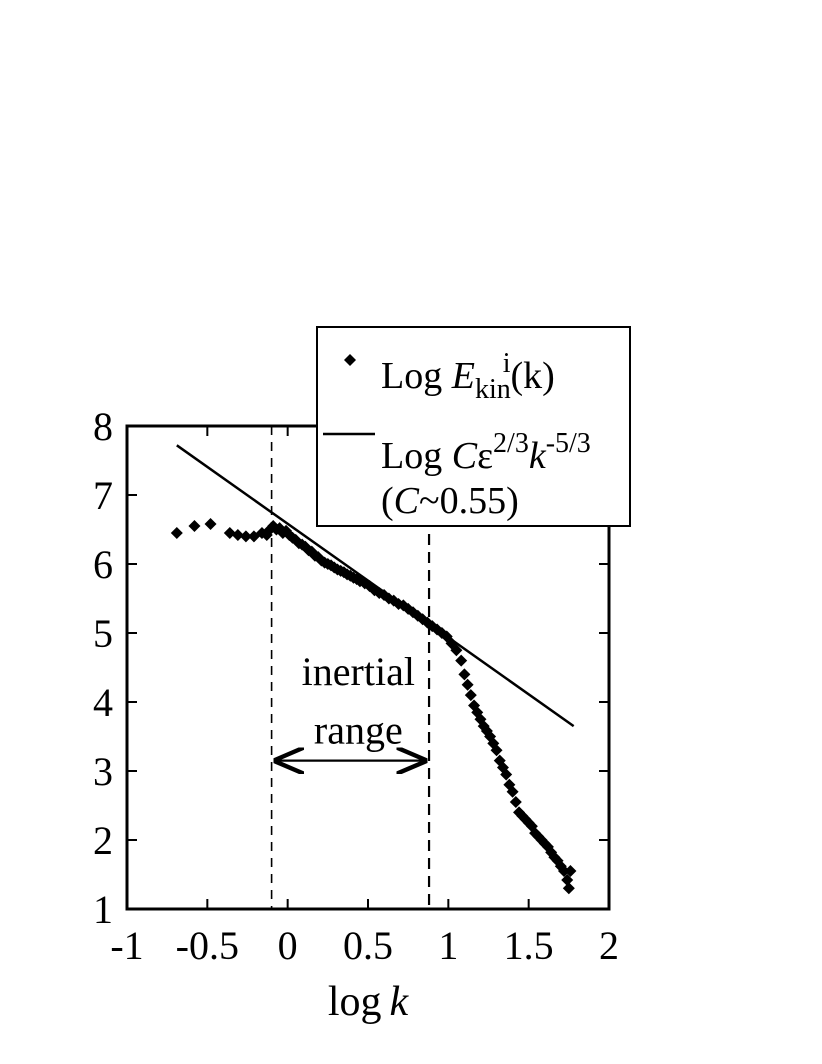  Describe the element at coordinates (416, 376) in the screenshot. I see `legend-label-1-prefix: Log` at that location.